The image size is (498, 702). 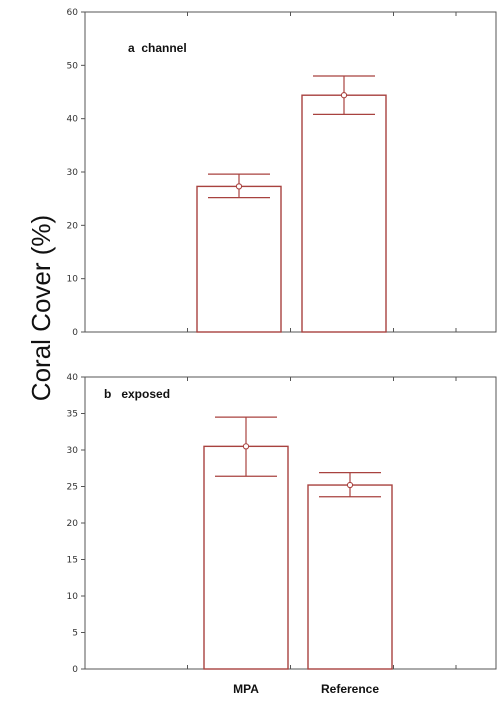 What do you see at coordinates (137, 394) in the screenshot?
I see `panel-label: b exposed` at bounding box center [137, 394].